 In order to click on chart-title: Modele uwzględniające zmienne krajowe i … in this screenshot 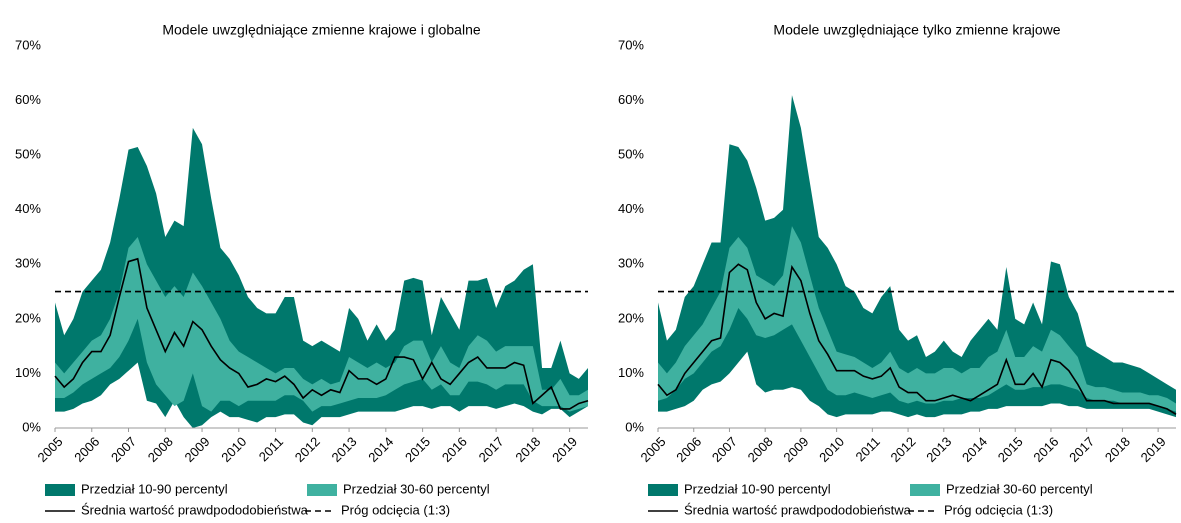, I will do `click(321, 30)`.